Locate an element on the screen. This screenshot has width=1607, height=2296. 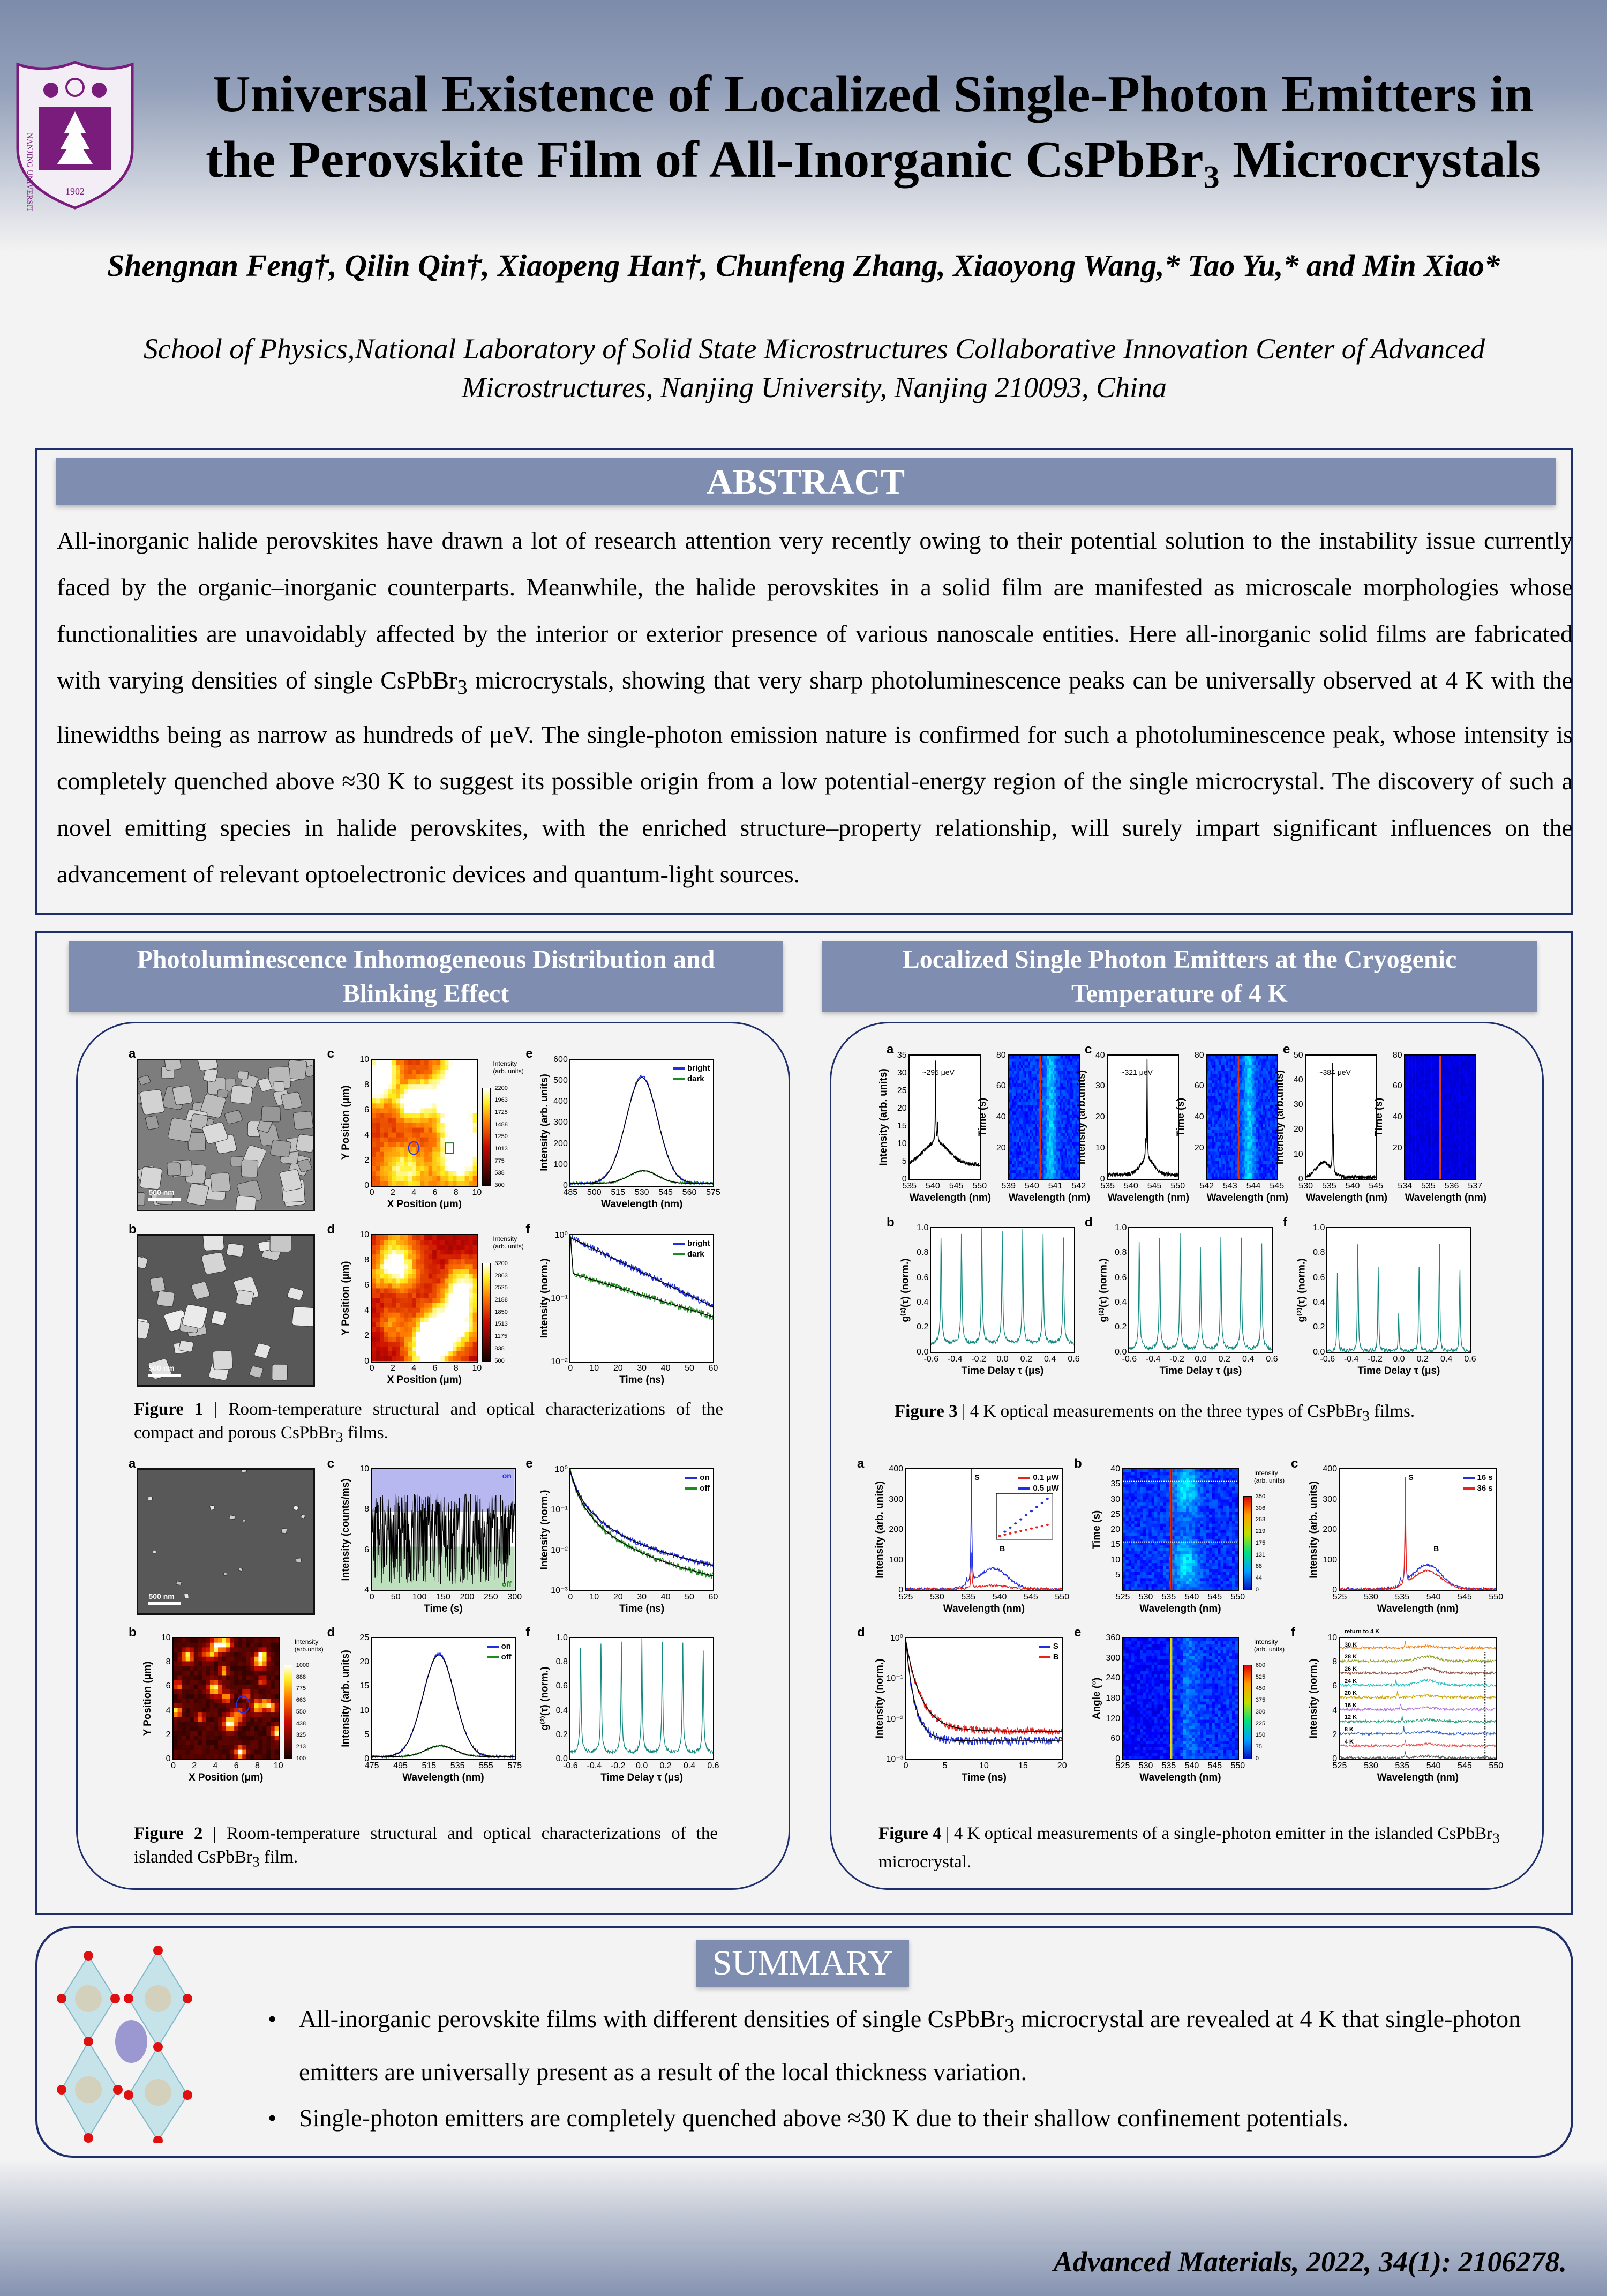
temperature-label: 16 K is located at coordinates (1350, 1705).